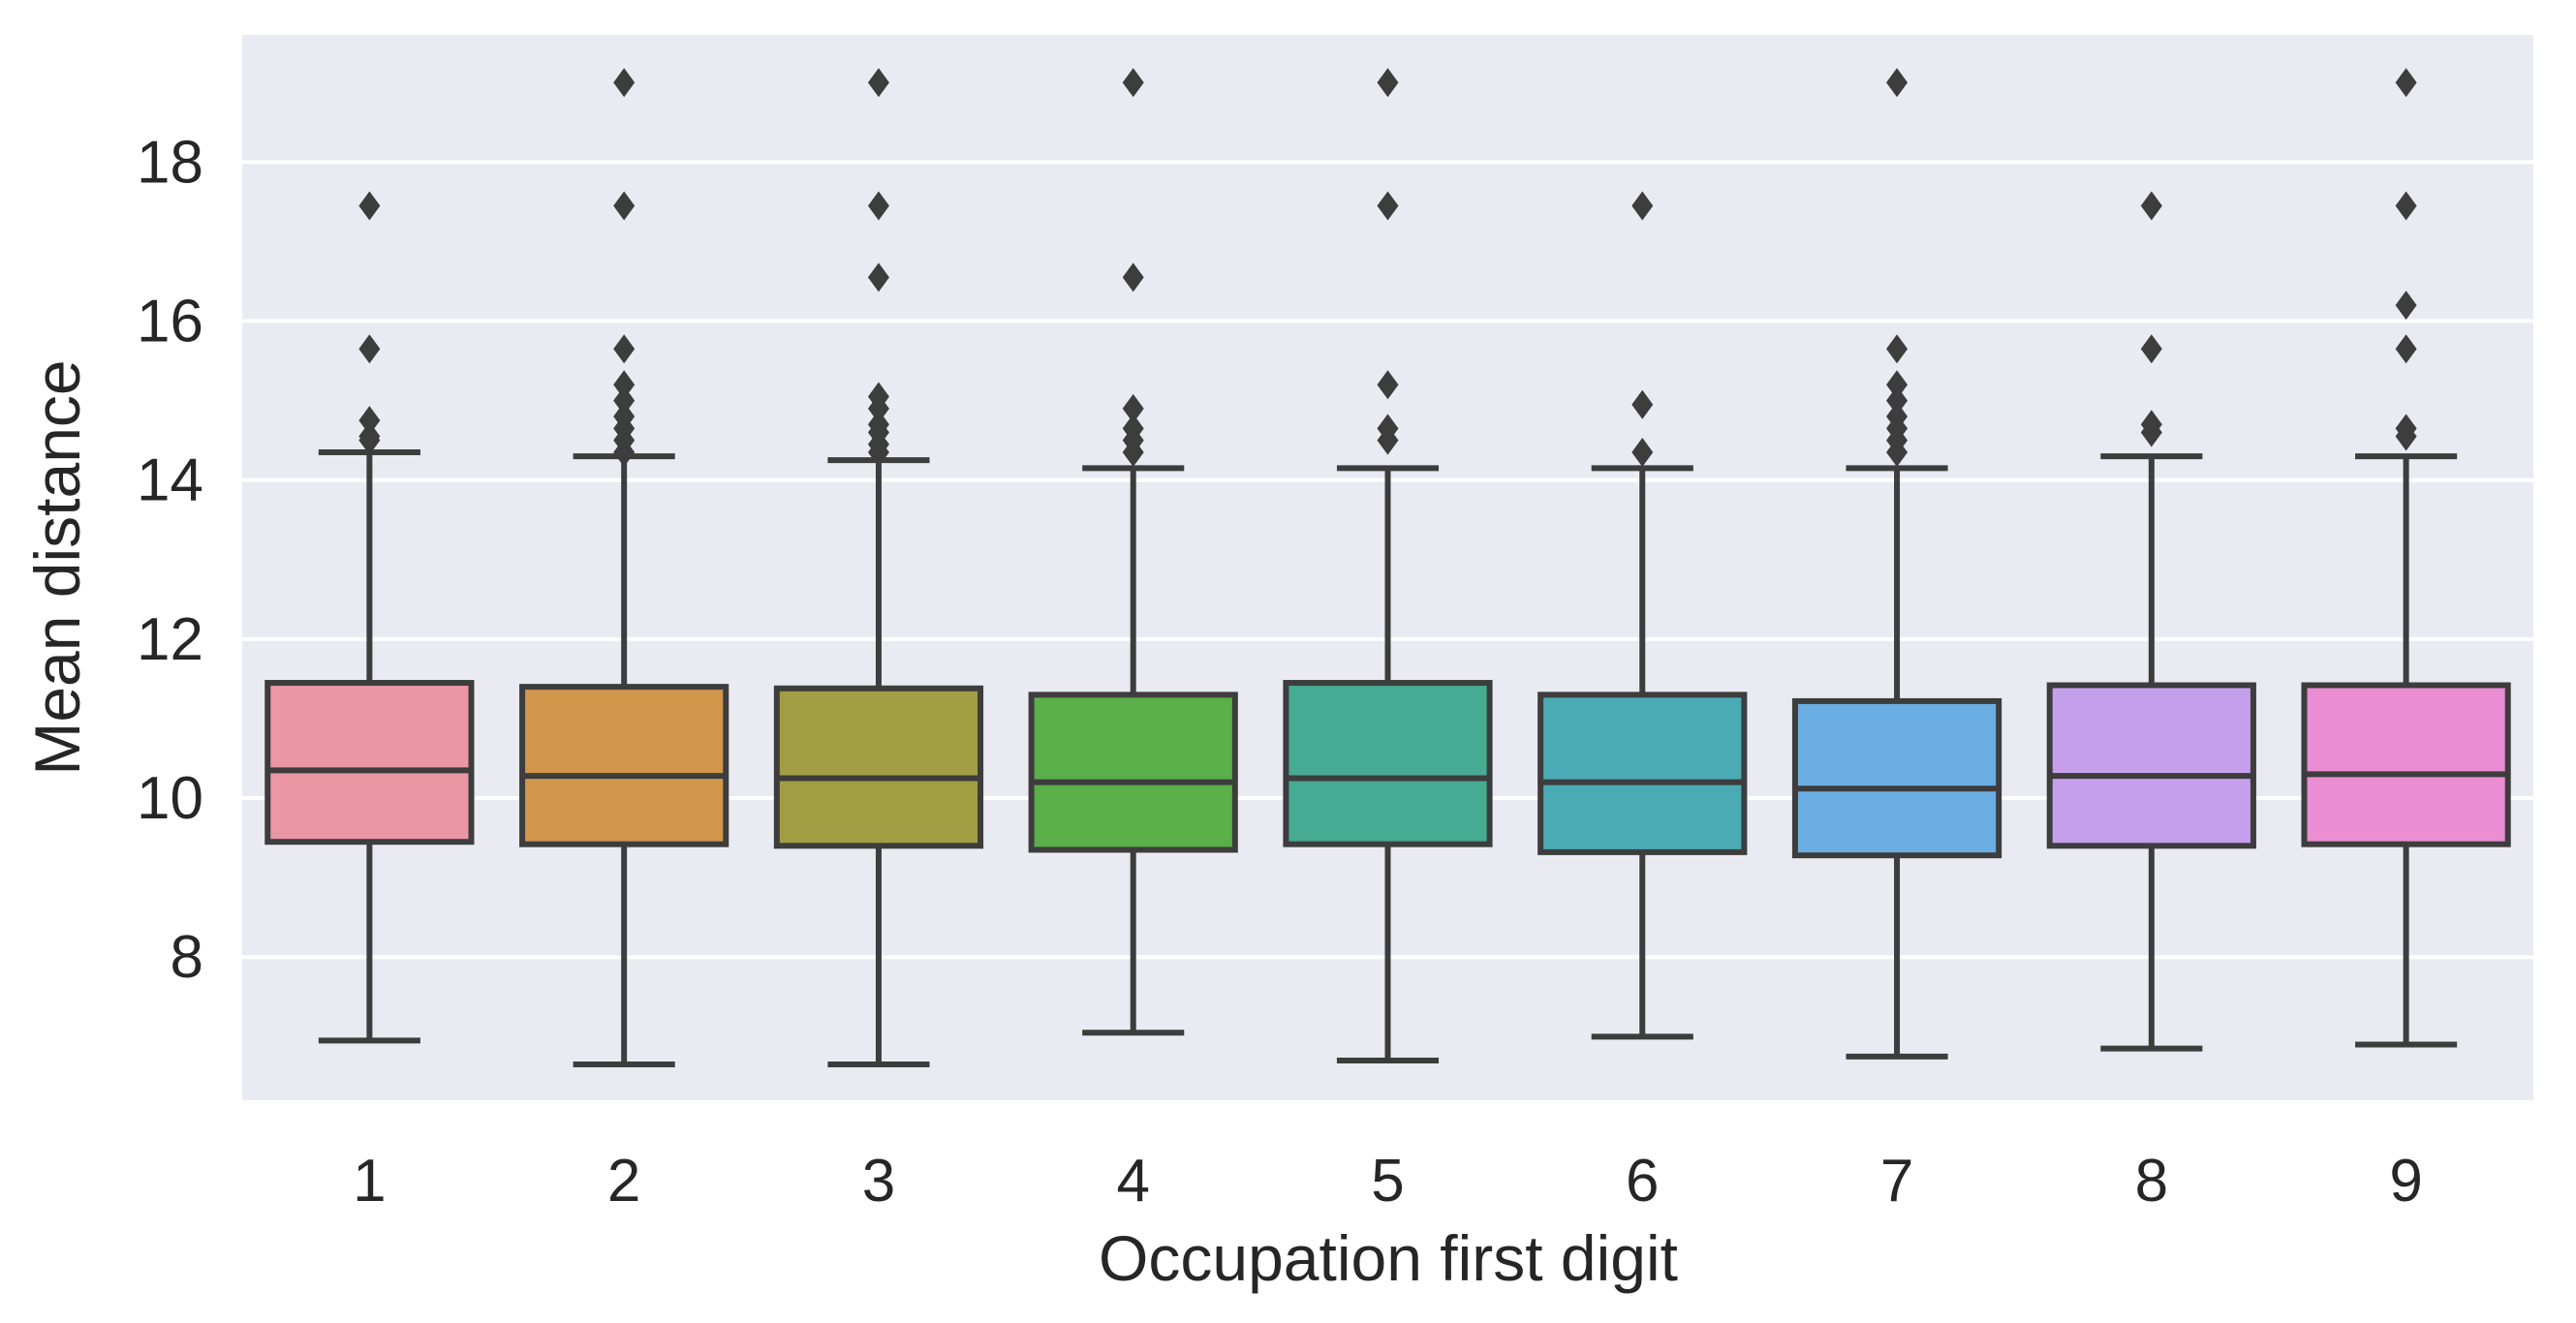 The width and height of the screenshot is (2576, 1323). What do you see at coordinates (187, 958) in the screenshot?
I see `y-tick-label: 8` at bounding box center [187, 958].